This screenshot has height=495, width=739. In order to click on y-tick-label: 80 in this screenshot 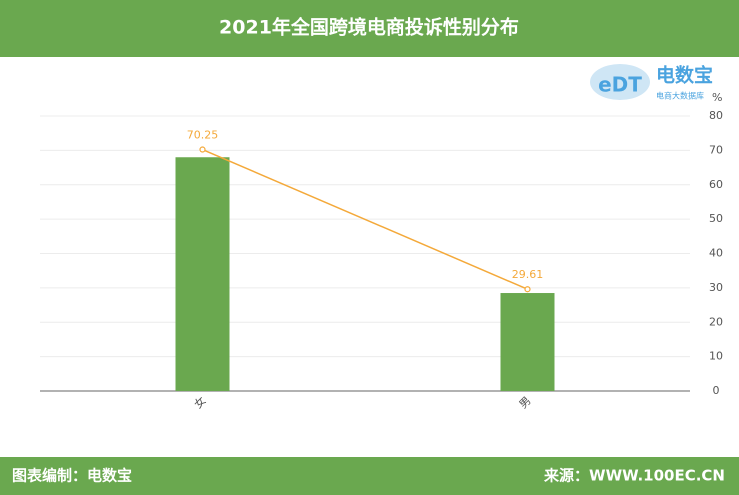, I will do `click(716, 115)`.